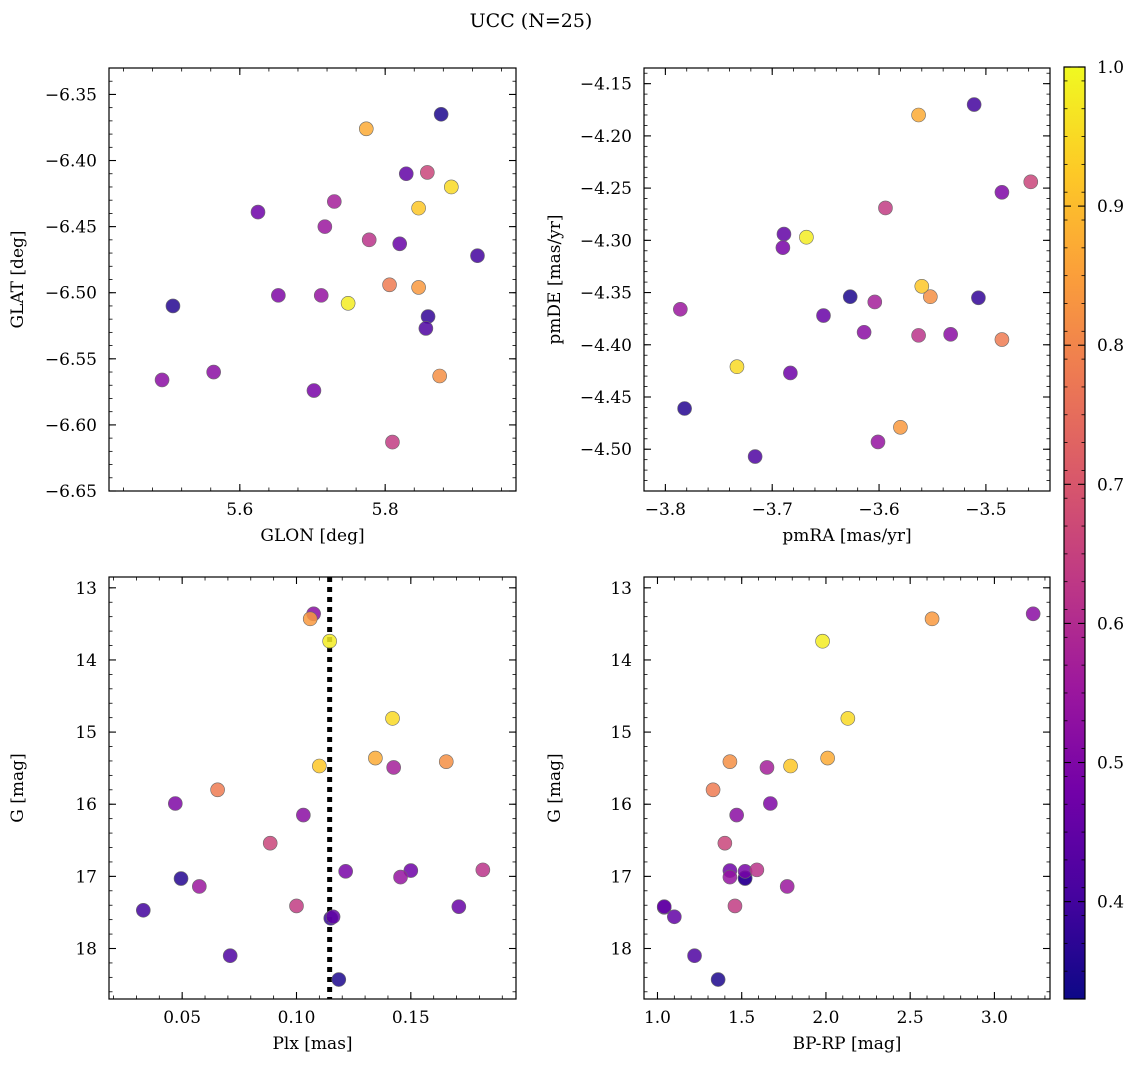 This screenshot has width=1136, height=1067. What do you see at coordinates (847, 1044) in the screenshot?
I see `x-axis-label: BP-RP [mag]` at bounding box center [847, 1044].